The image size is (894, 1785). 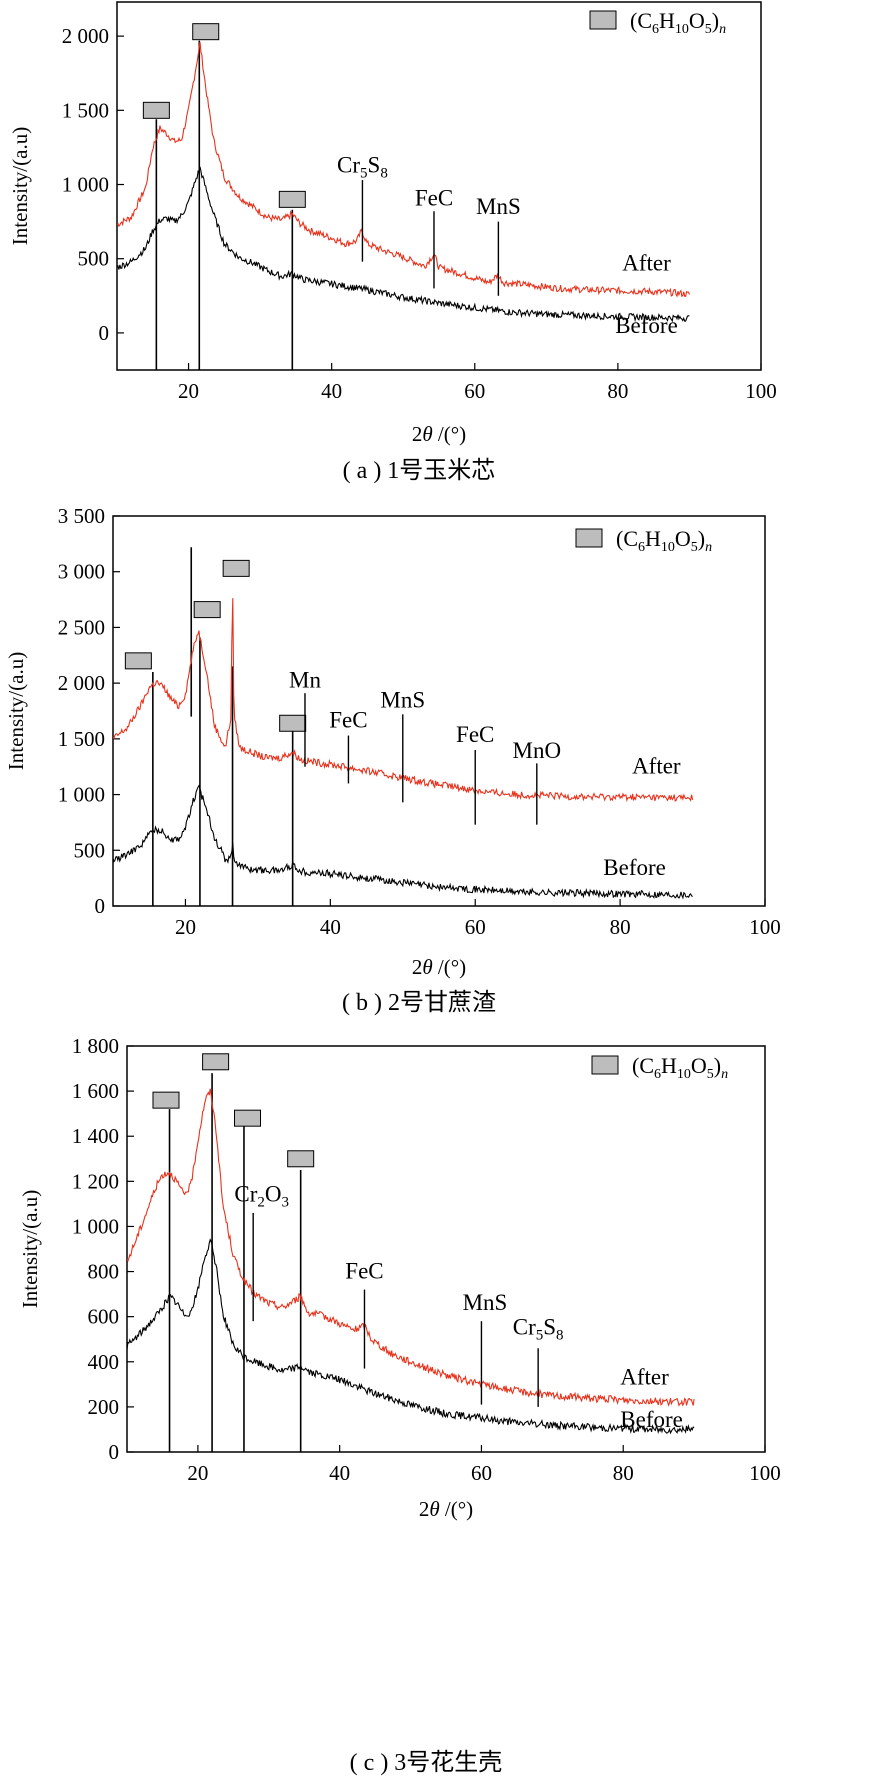 What do you see at coordinates (81, 516) in the screenshot?
I see `y-tick-label: 3 500` at bounding box center [81, 516].